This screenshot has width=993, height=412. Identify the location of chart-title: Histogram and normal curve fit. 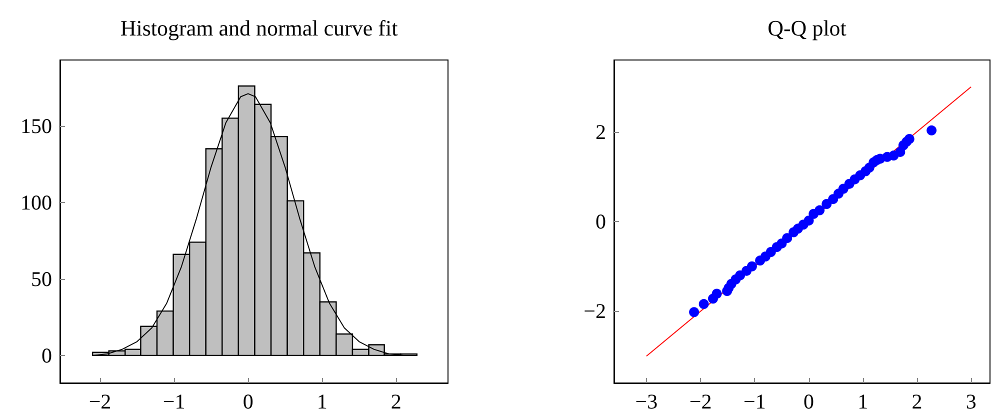
(259, 28).